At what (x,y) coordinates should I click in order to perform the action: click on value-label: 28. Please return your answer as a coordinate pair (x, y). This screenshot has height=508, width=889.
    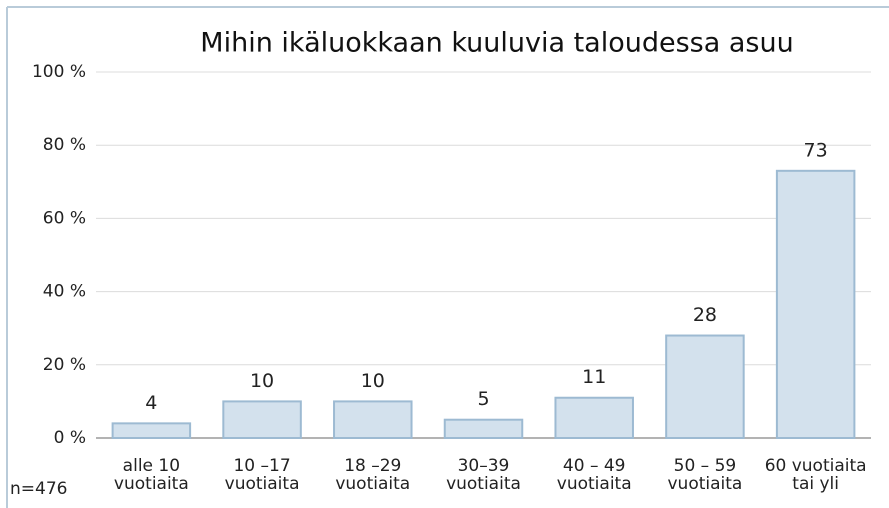
    Looking at the image, I should click on (705, 315).